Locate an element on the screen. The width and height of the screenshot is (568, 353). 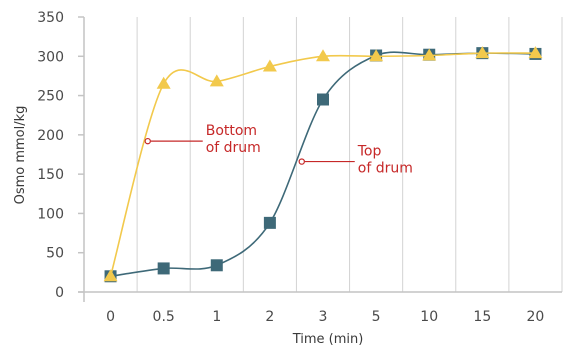
x-tick-labels: 0 0.5 1 2 3 5 10 15 20 is located at coordinates (325, 317).